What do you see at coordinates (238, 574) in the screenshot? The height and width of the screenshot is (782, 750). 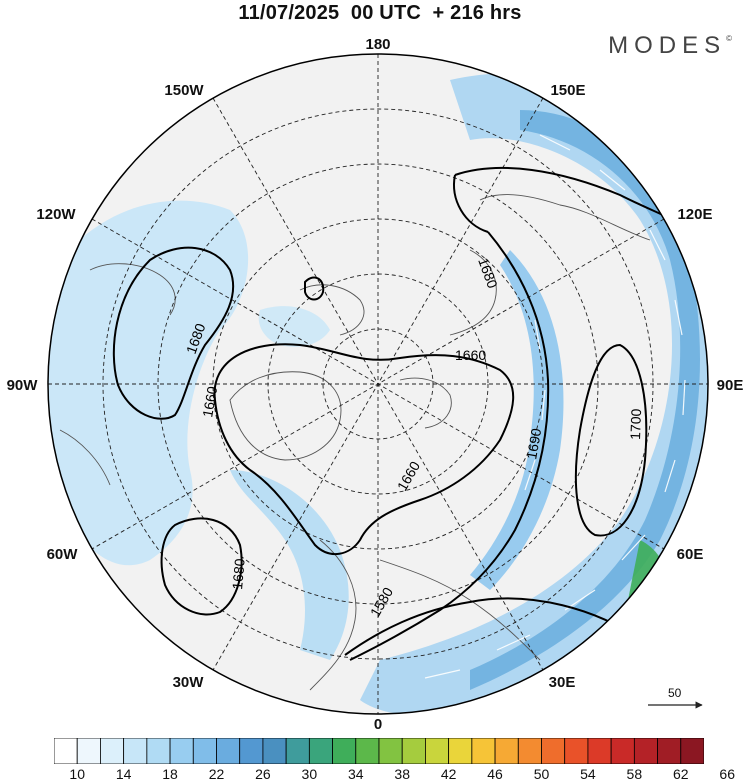 I see `contour-label-1680-bottom: 1680` at bounding box center [238, 574].